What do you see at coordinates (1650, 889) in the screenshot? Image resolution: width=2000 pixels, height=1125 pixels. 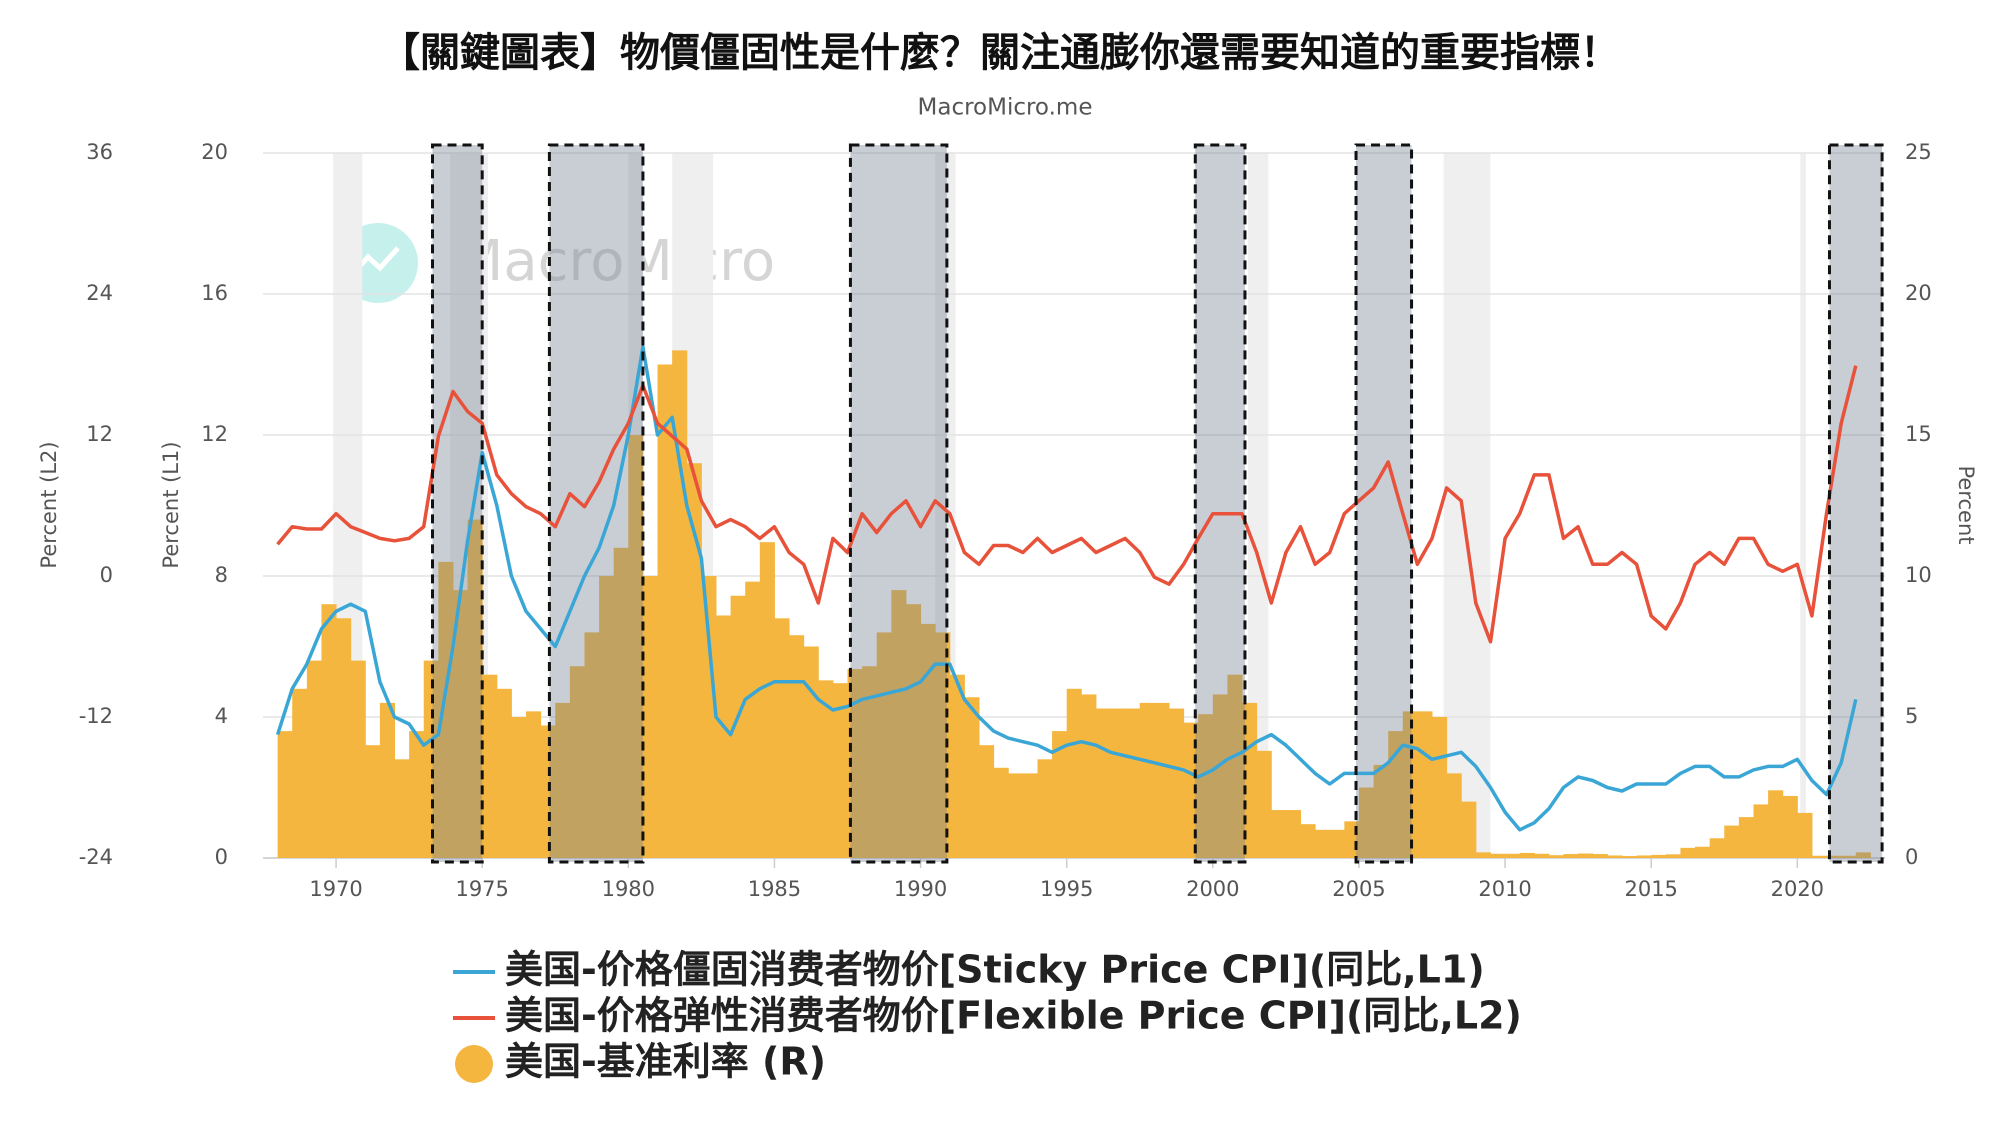 I see `x-tick-label: 2015` at bounding box center [1650, 889].